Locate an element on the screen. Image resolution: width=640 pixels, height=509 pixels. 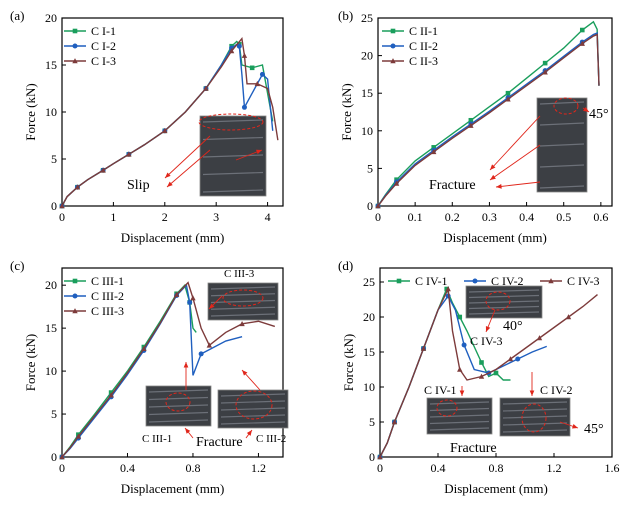
x-tick-label: 0.4 is located at coordinates (438, 468).